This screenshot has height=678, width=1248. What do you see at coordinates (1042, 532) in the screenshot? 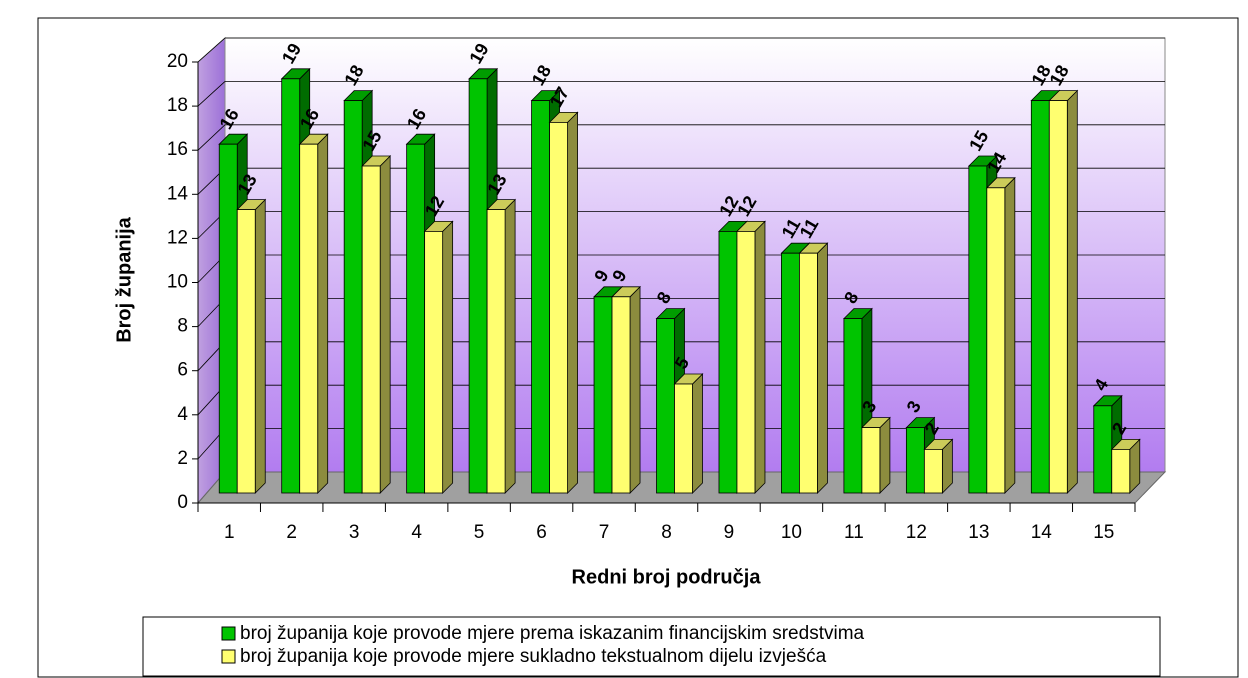
I see `x-tick-label: 14` at bounding box center [1042, 532].